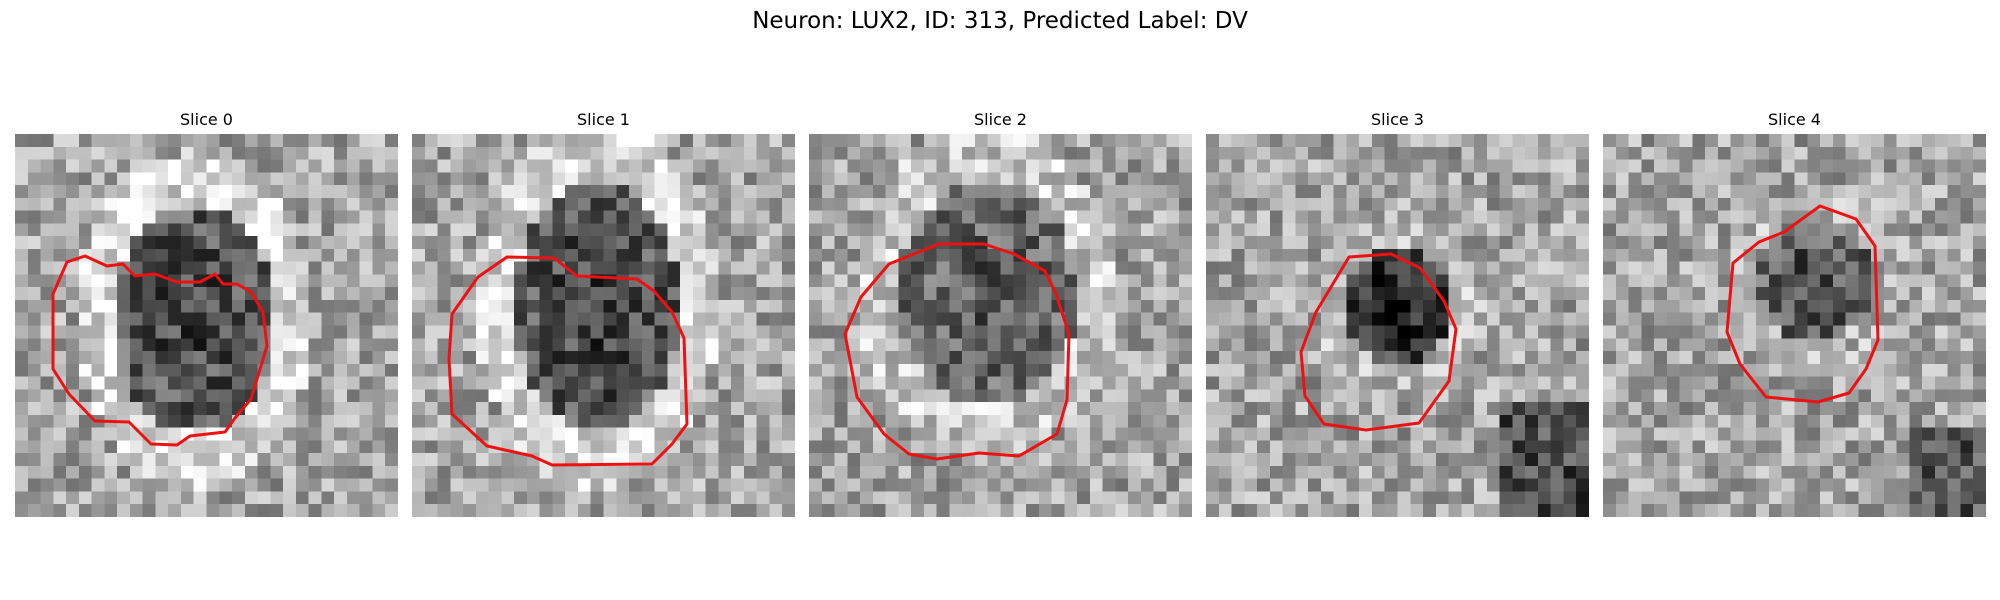 The width and height of the screenshot is (2000, 600). Describe the element at coordinates (1397, 119) in the screenshot. I see `slice-title: Slice 3` at that location.